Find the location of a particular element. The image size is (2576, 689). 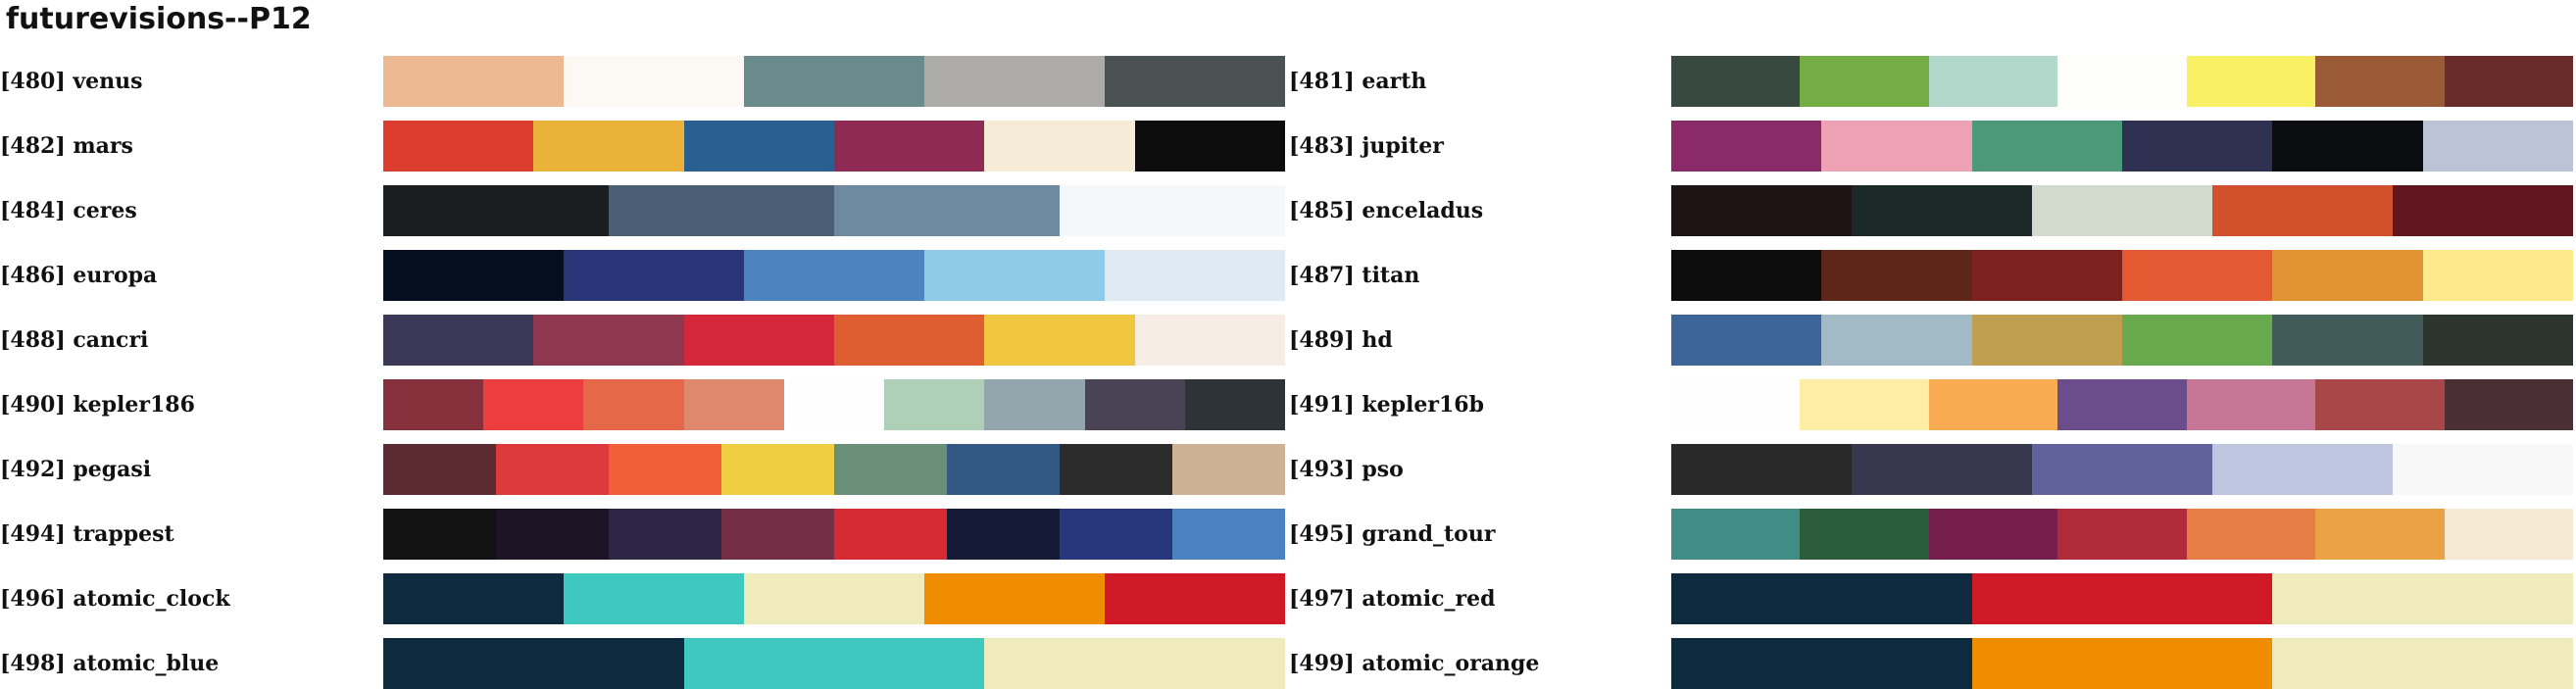

palette-bar-cancri is located at coordinates (834, 340).